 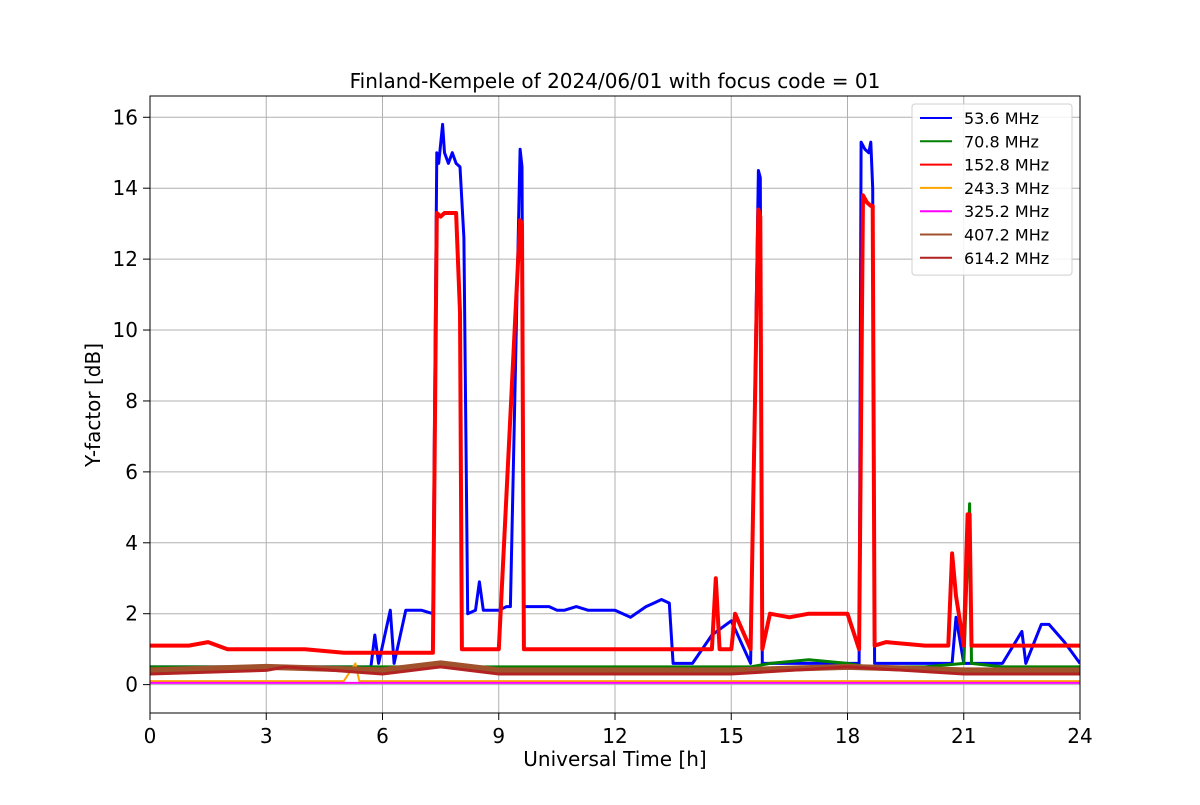 I want to click on x-tick-label: 15, so click(x=731, y=736).